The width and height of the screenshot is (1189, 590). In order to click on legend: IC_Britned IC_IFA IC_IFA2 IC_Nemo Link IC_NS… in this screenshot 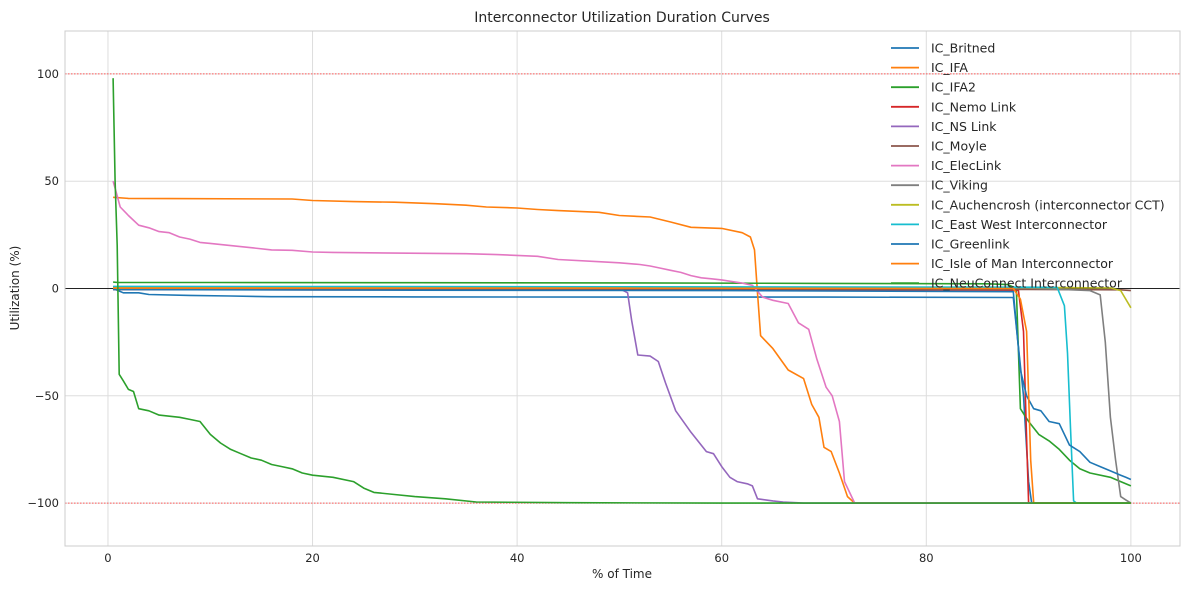, I will do `click(1028, 166)`.